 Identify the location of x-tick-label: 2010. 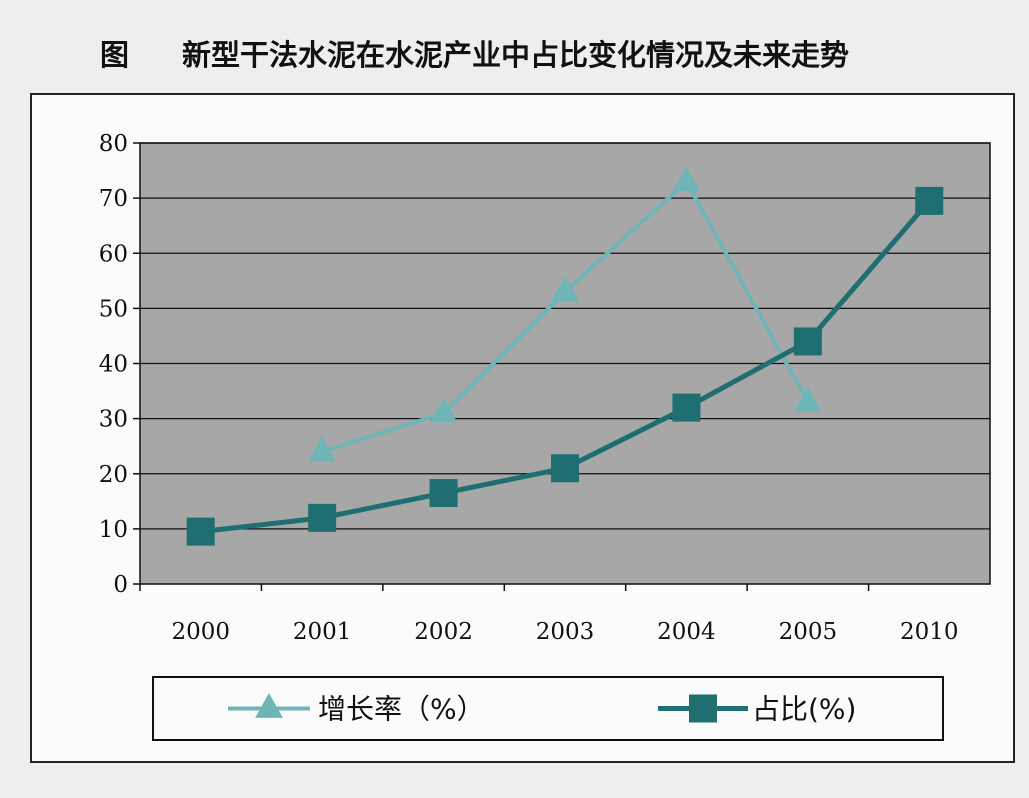
(929, 632).